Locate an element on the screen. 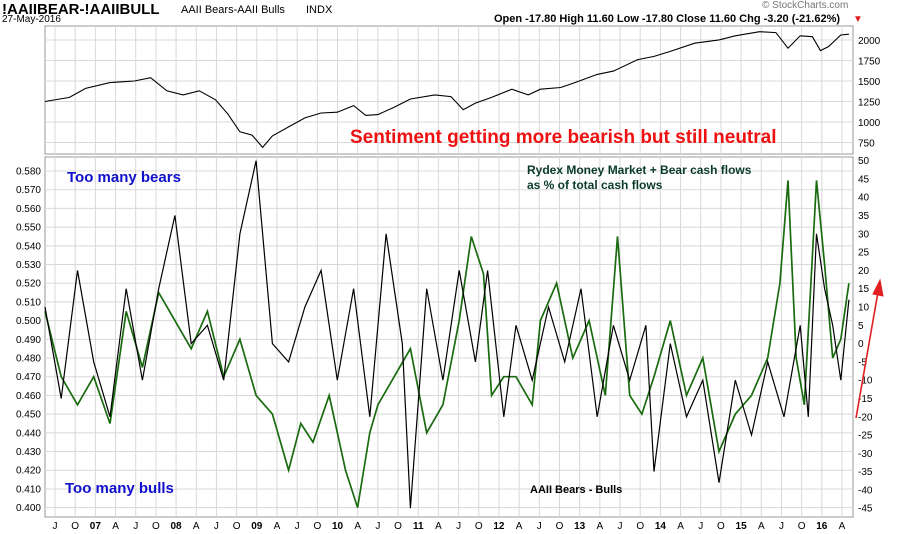 This screenshot has height=534, width=900. right-y-tick-label: -30 is located at coordinates (865, 454).